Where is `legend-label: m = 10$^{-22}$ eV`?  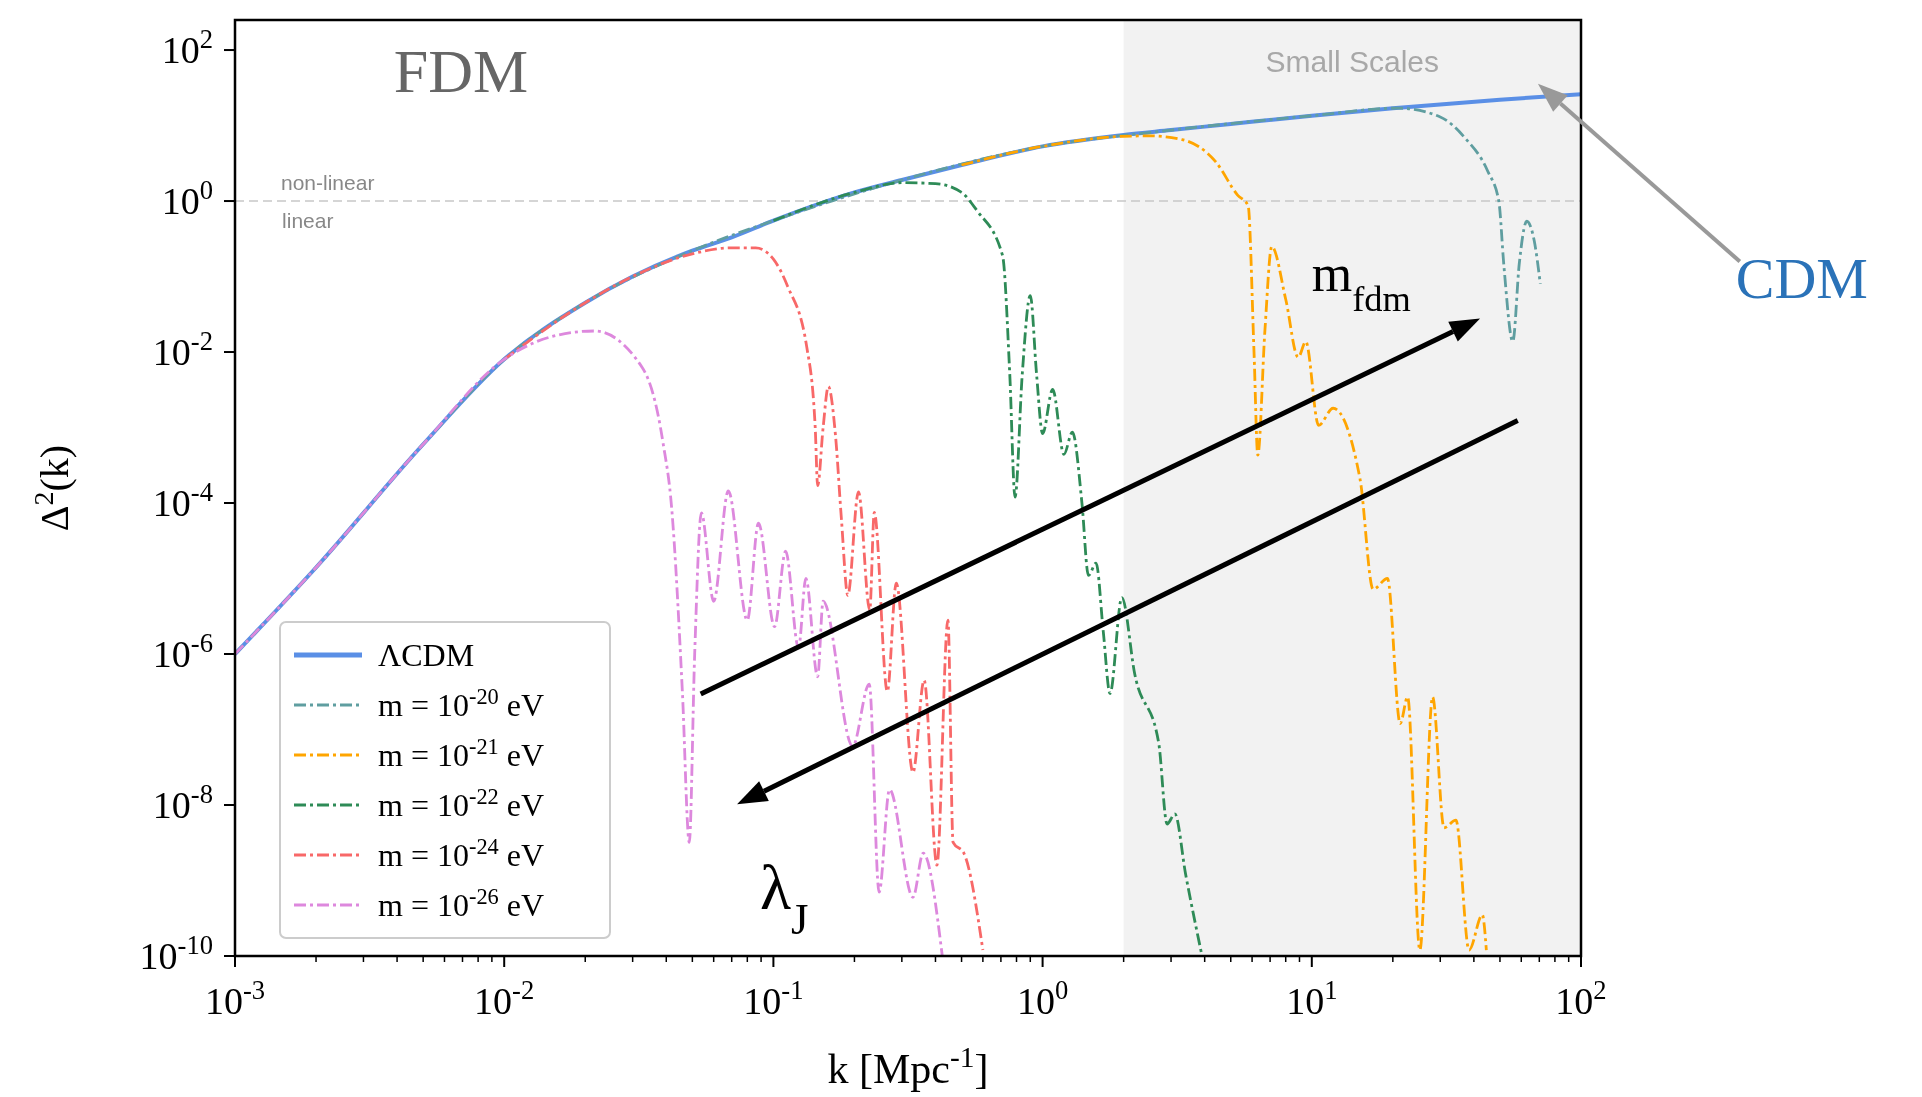 legend-label: m = 10$^{-22}$ eV is located at coordinates (461, 803).